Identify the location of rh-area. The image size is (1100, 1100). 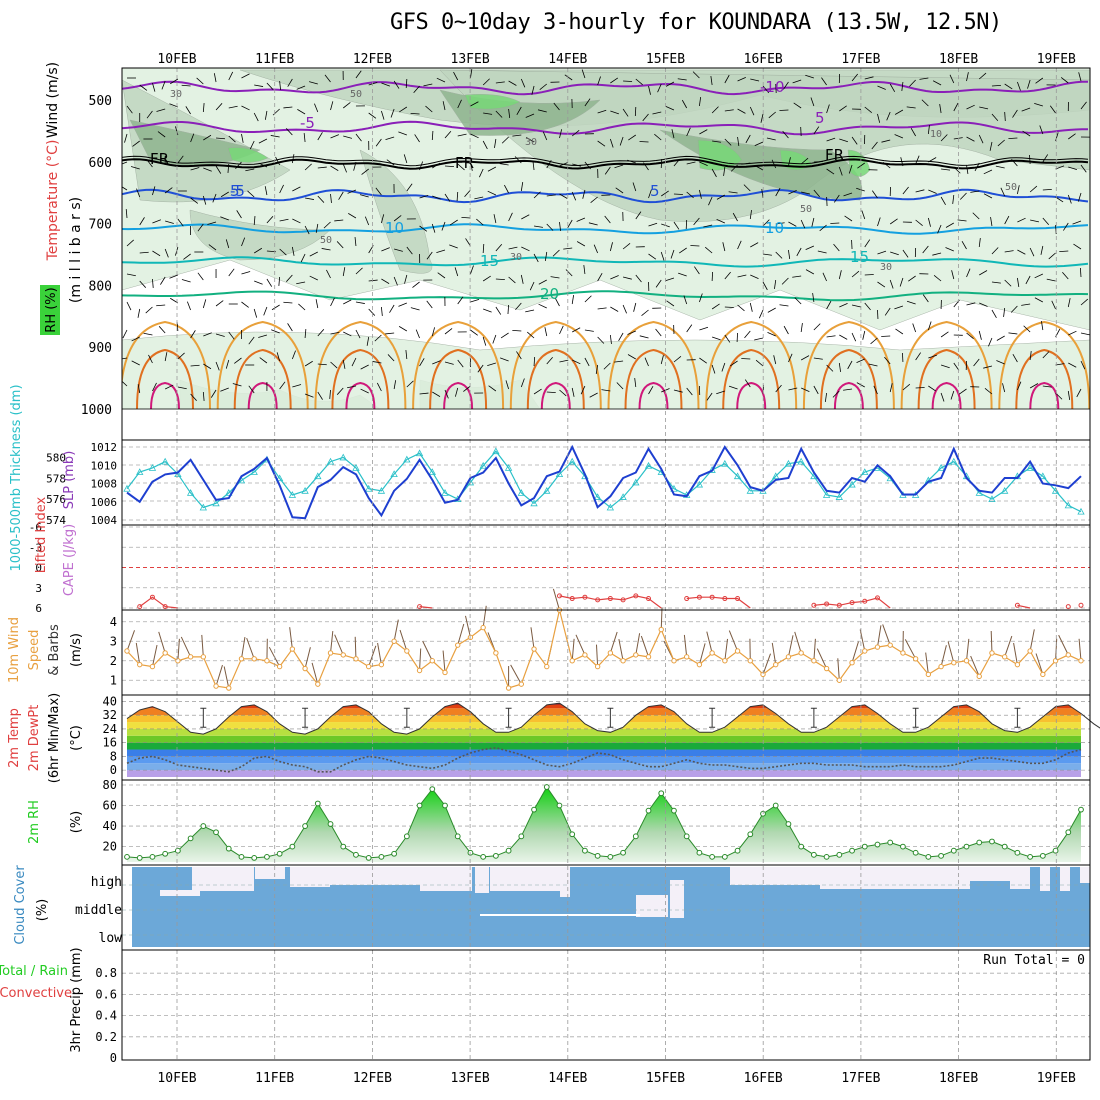
(604, 824).